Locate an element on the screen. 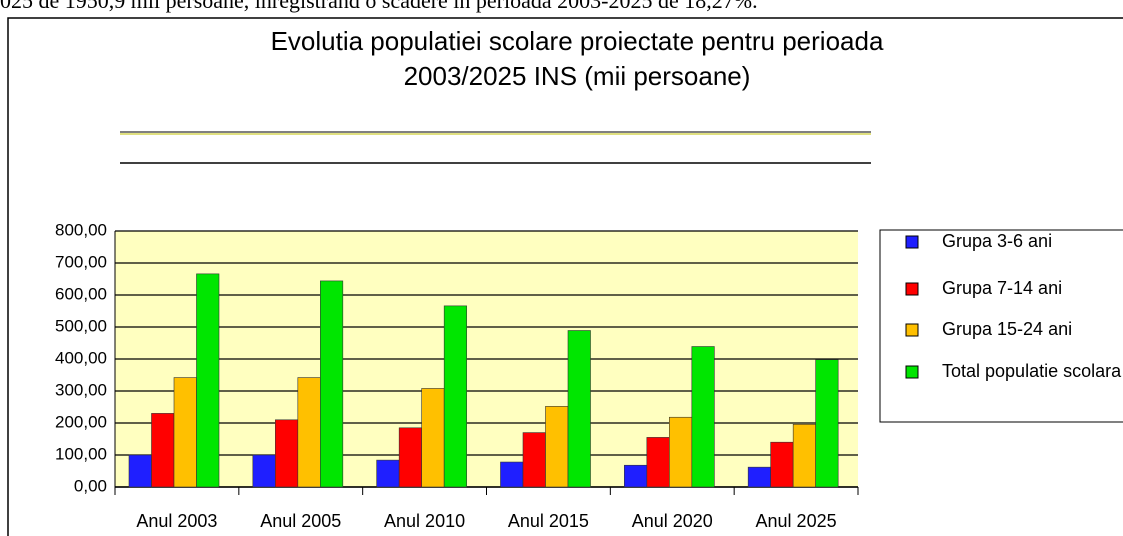 The width and height of the screenshot is (1123, 536). y-tick-label: 400,00 is located at coordinates (81, 357).